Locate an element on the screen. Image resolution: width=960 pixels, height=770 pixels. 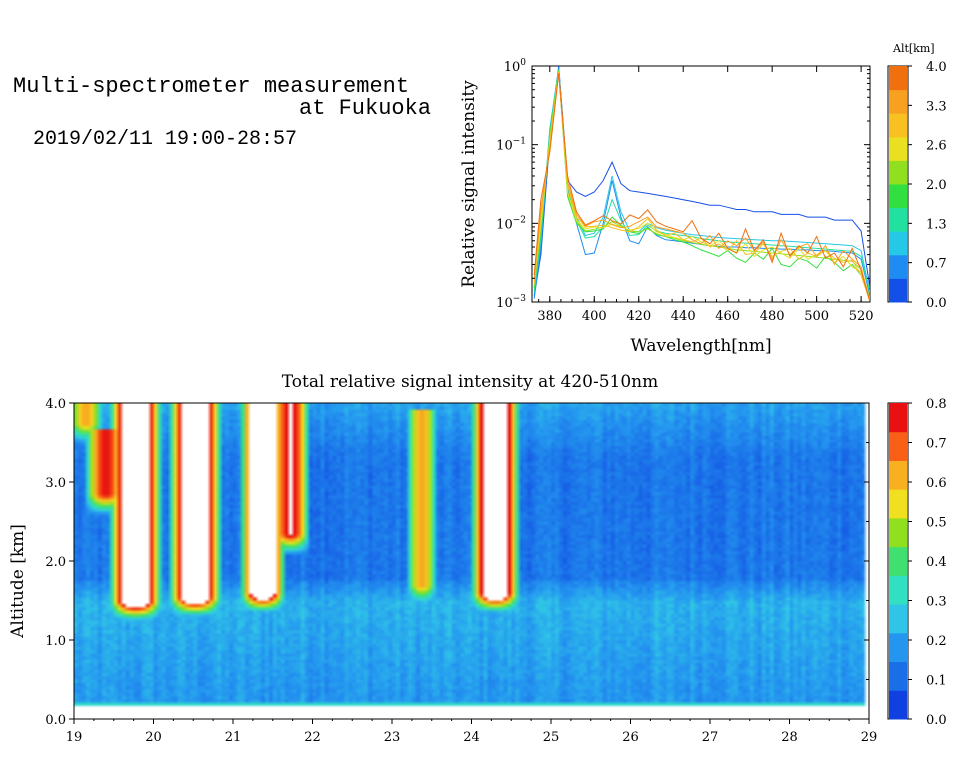
spectrum-plot-frame is located at coordinates (701, 184).